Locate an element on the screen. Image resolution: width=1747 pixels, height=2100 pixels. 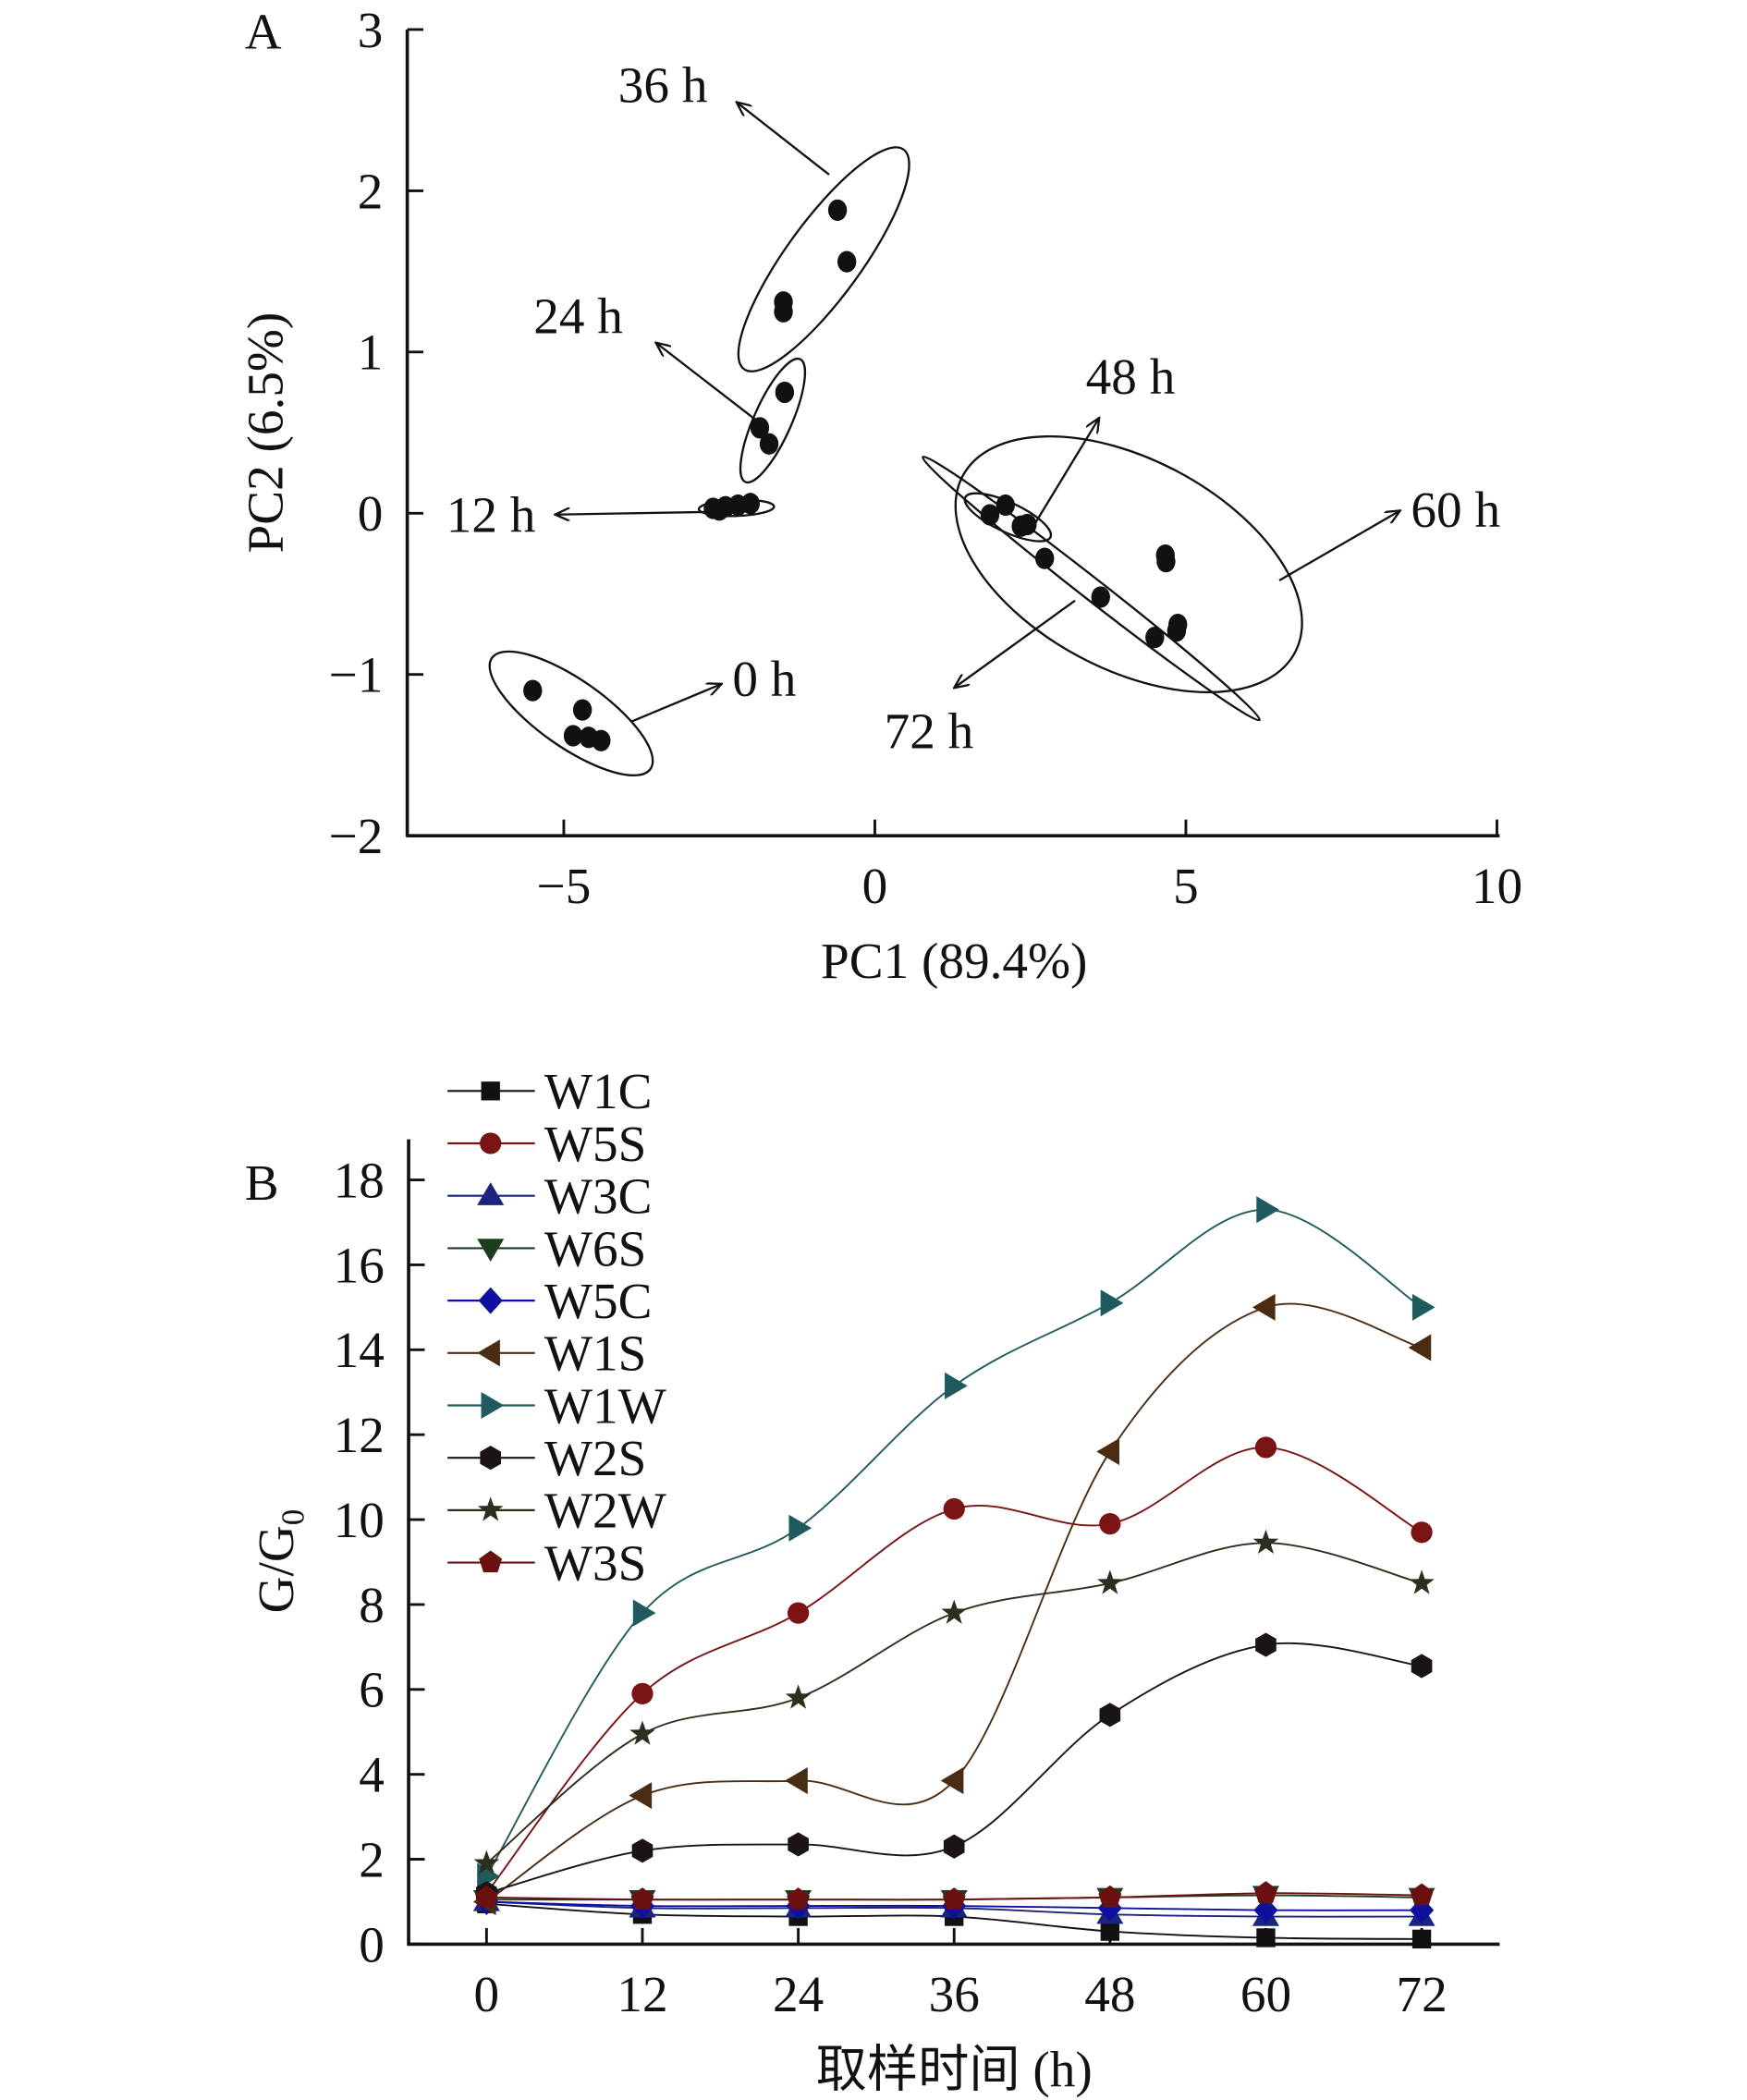
legend-marker-triangle-down is located at coordinates (491, 1251).